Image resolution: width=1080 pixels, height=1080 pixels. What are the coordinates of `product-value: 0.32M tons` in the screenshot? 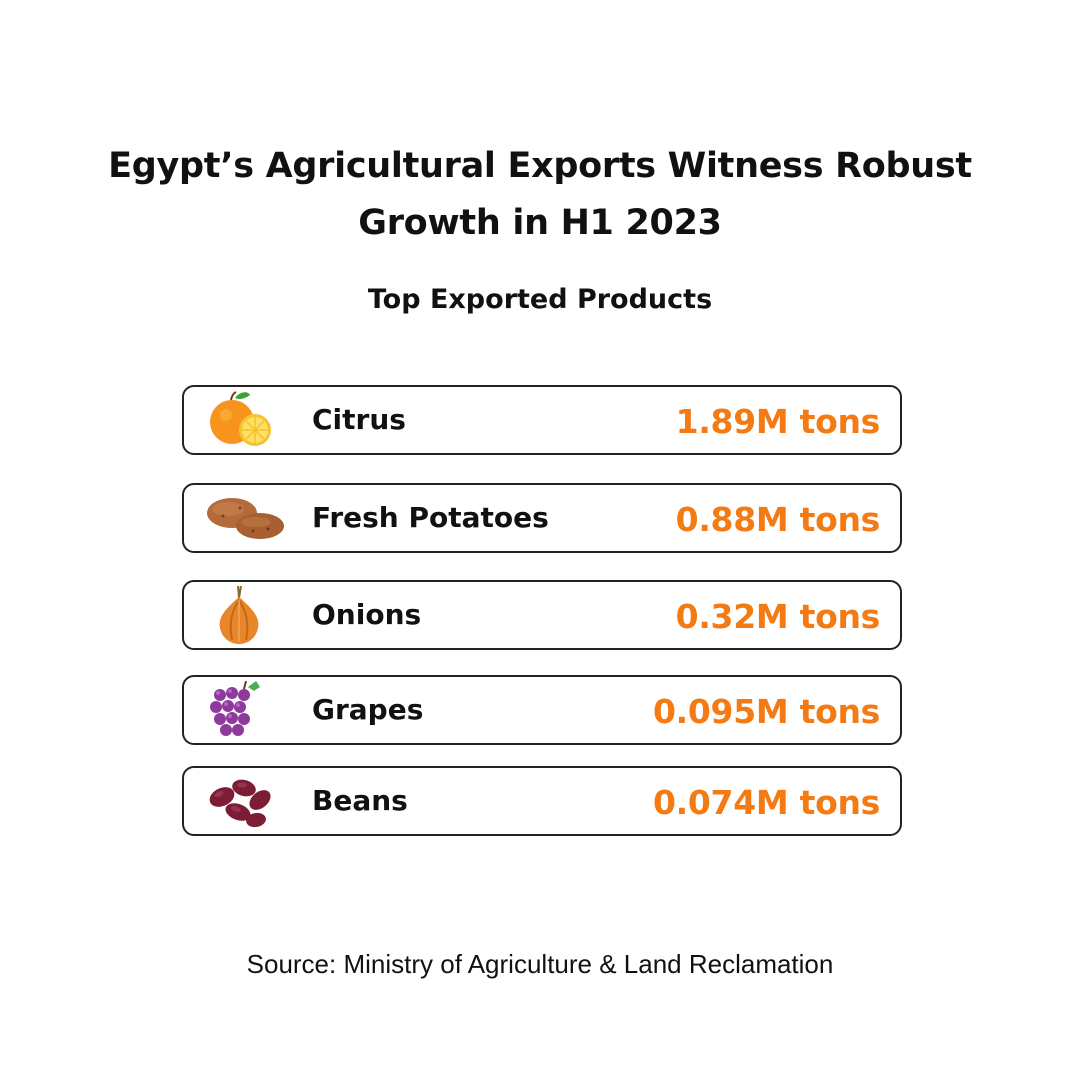 It's located at (778, 616).